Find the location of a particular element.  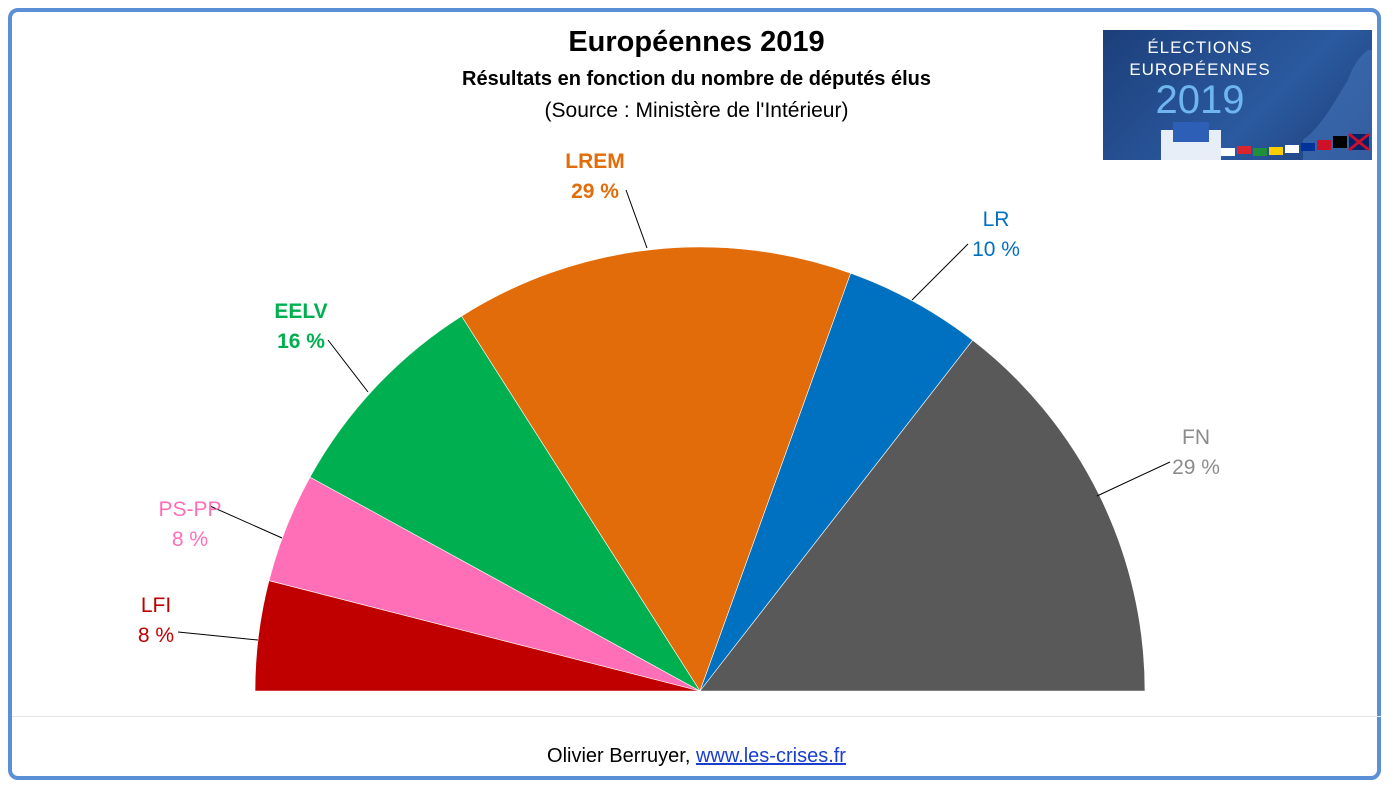

label-lr: LR is located at coordinates (996, 219).